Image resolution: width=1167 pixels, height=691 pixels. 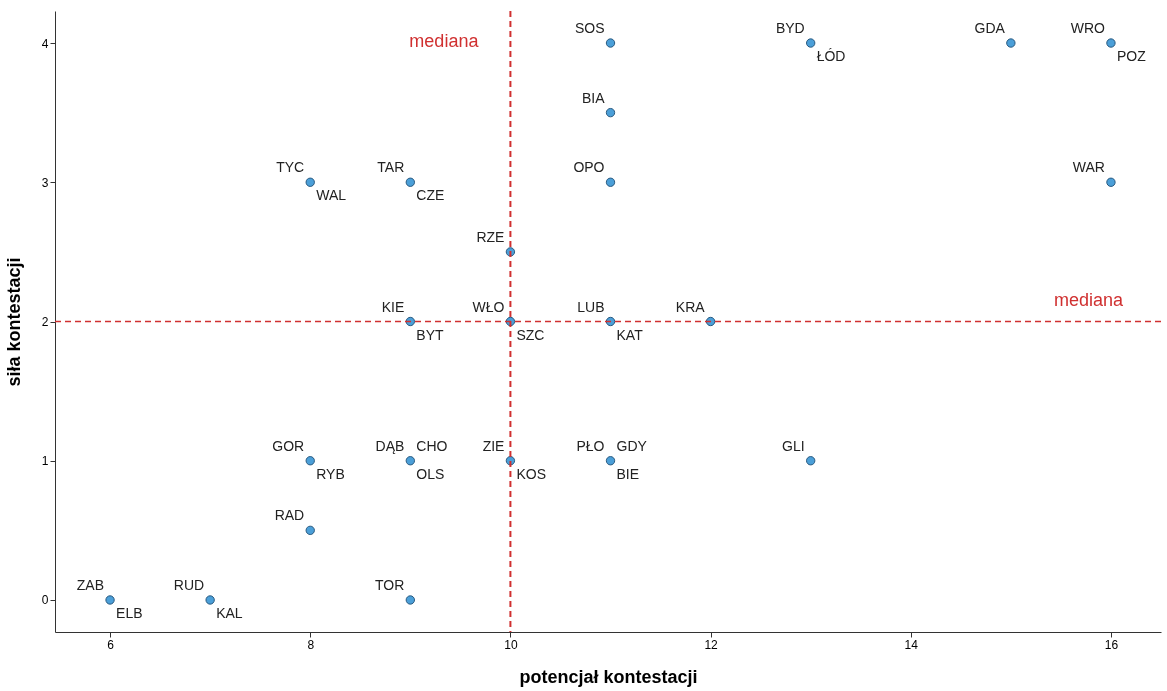 What do you see at coordinates (430, 195) in the screenshot?
I see `annotation: CZE` at bounding box center [430, 195].